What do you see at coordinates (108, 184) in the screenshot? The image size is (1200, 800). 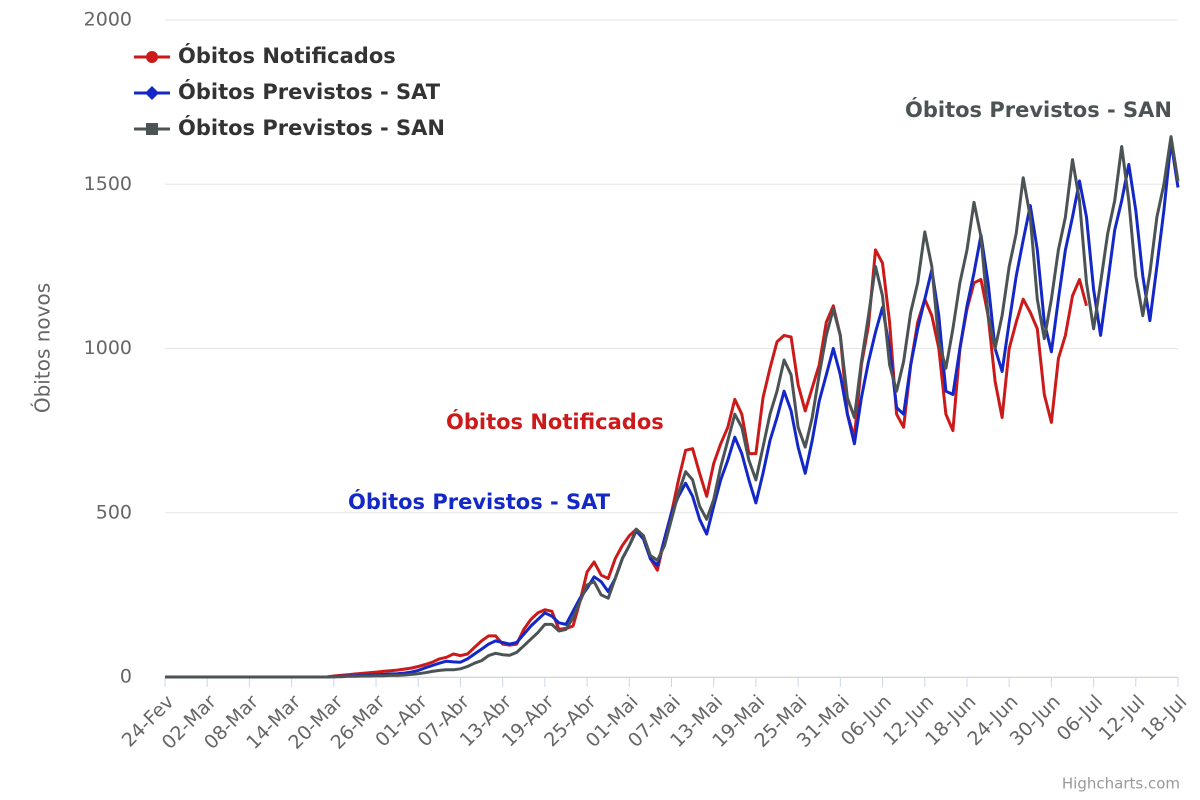 I see `y-tick-label: 1500` at bounding box center [108, 184].